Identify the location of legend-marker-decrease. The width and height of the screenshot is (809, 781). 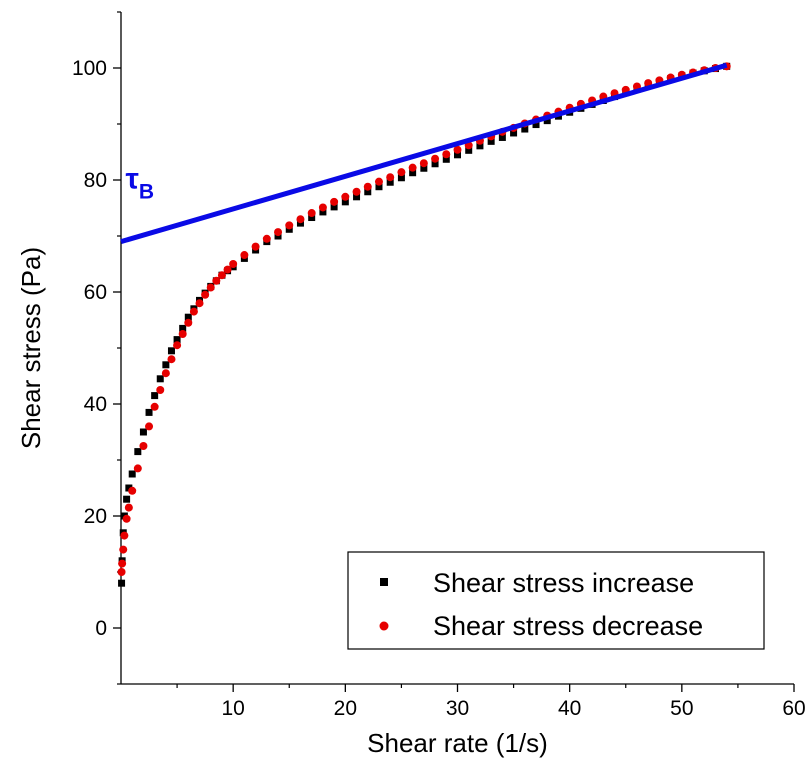
(384, 626).